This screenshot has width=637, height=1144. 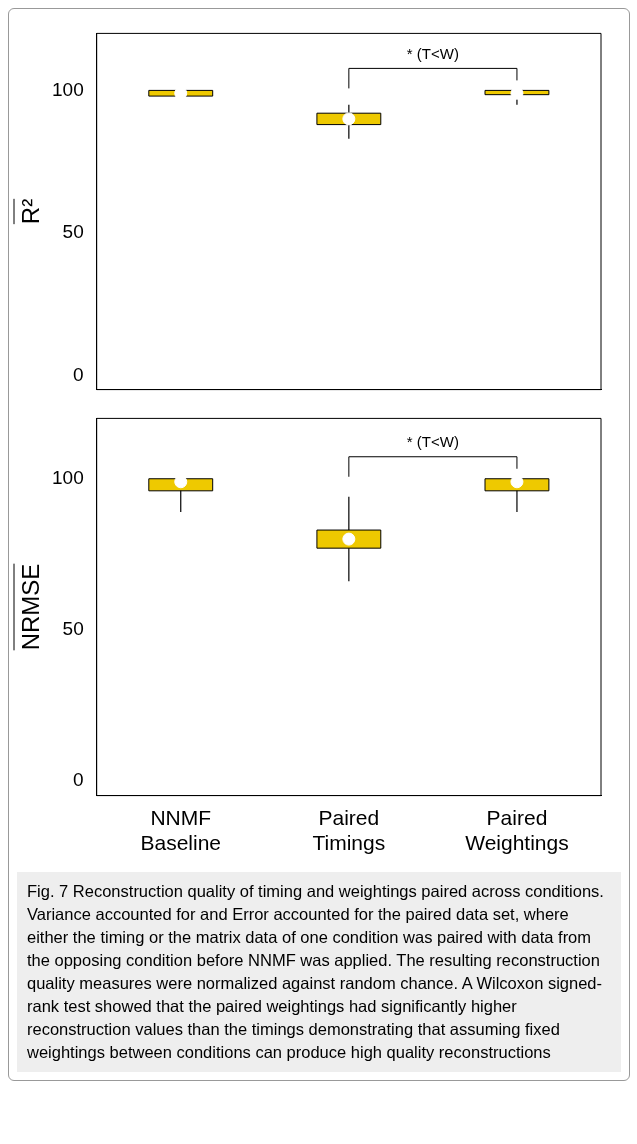 I want to click on y-axis-title: NRMSE, so click(x=30, y=607).